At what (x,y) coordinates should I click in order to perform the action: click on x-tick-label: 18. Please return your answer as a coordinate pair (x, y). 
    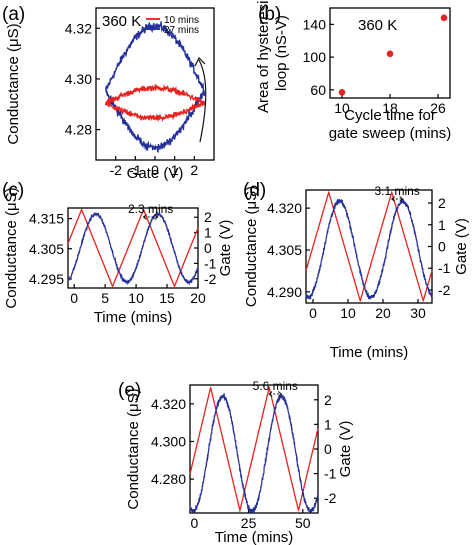
    Looking at the image, I should click on (390, 108).